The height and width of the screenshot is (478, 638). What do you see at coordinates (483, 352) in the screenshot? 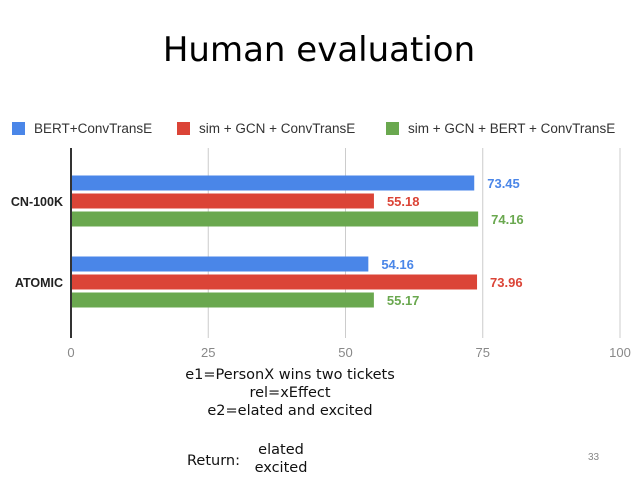
I see `x-tick-label-75: 75` at bounding box center [483, 352].